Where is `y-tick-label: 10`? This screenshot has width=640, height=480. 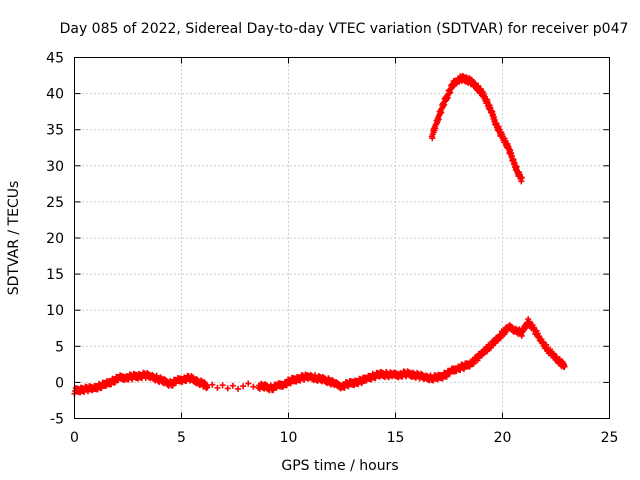 y-tick-label: 10 is located at coordinates (55, 311).